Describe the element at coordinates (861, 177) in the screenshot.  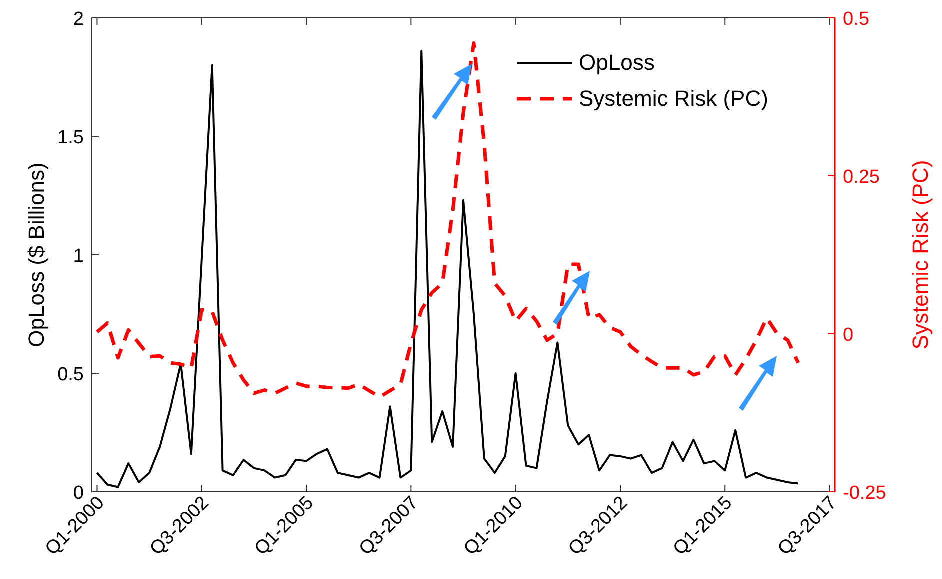
I see `y2-tick-label: 0.25` at that location.